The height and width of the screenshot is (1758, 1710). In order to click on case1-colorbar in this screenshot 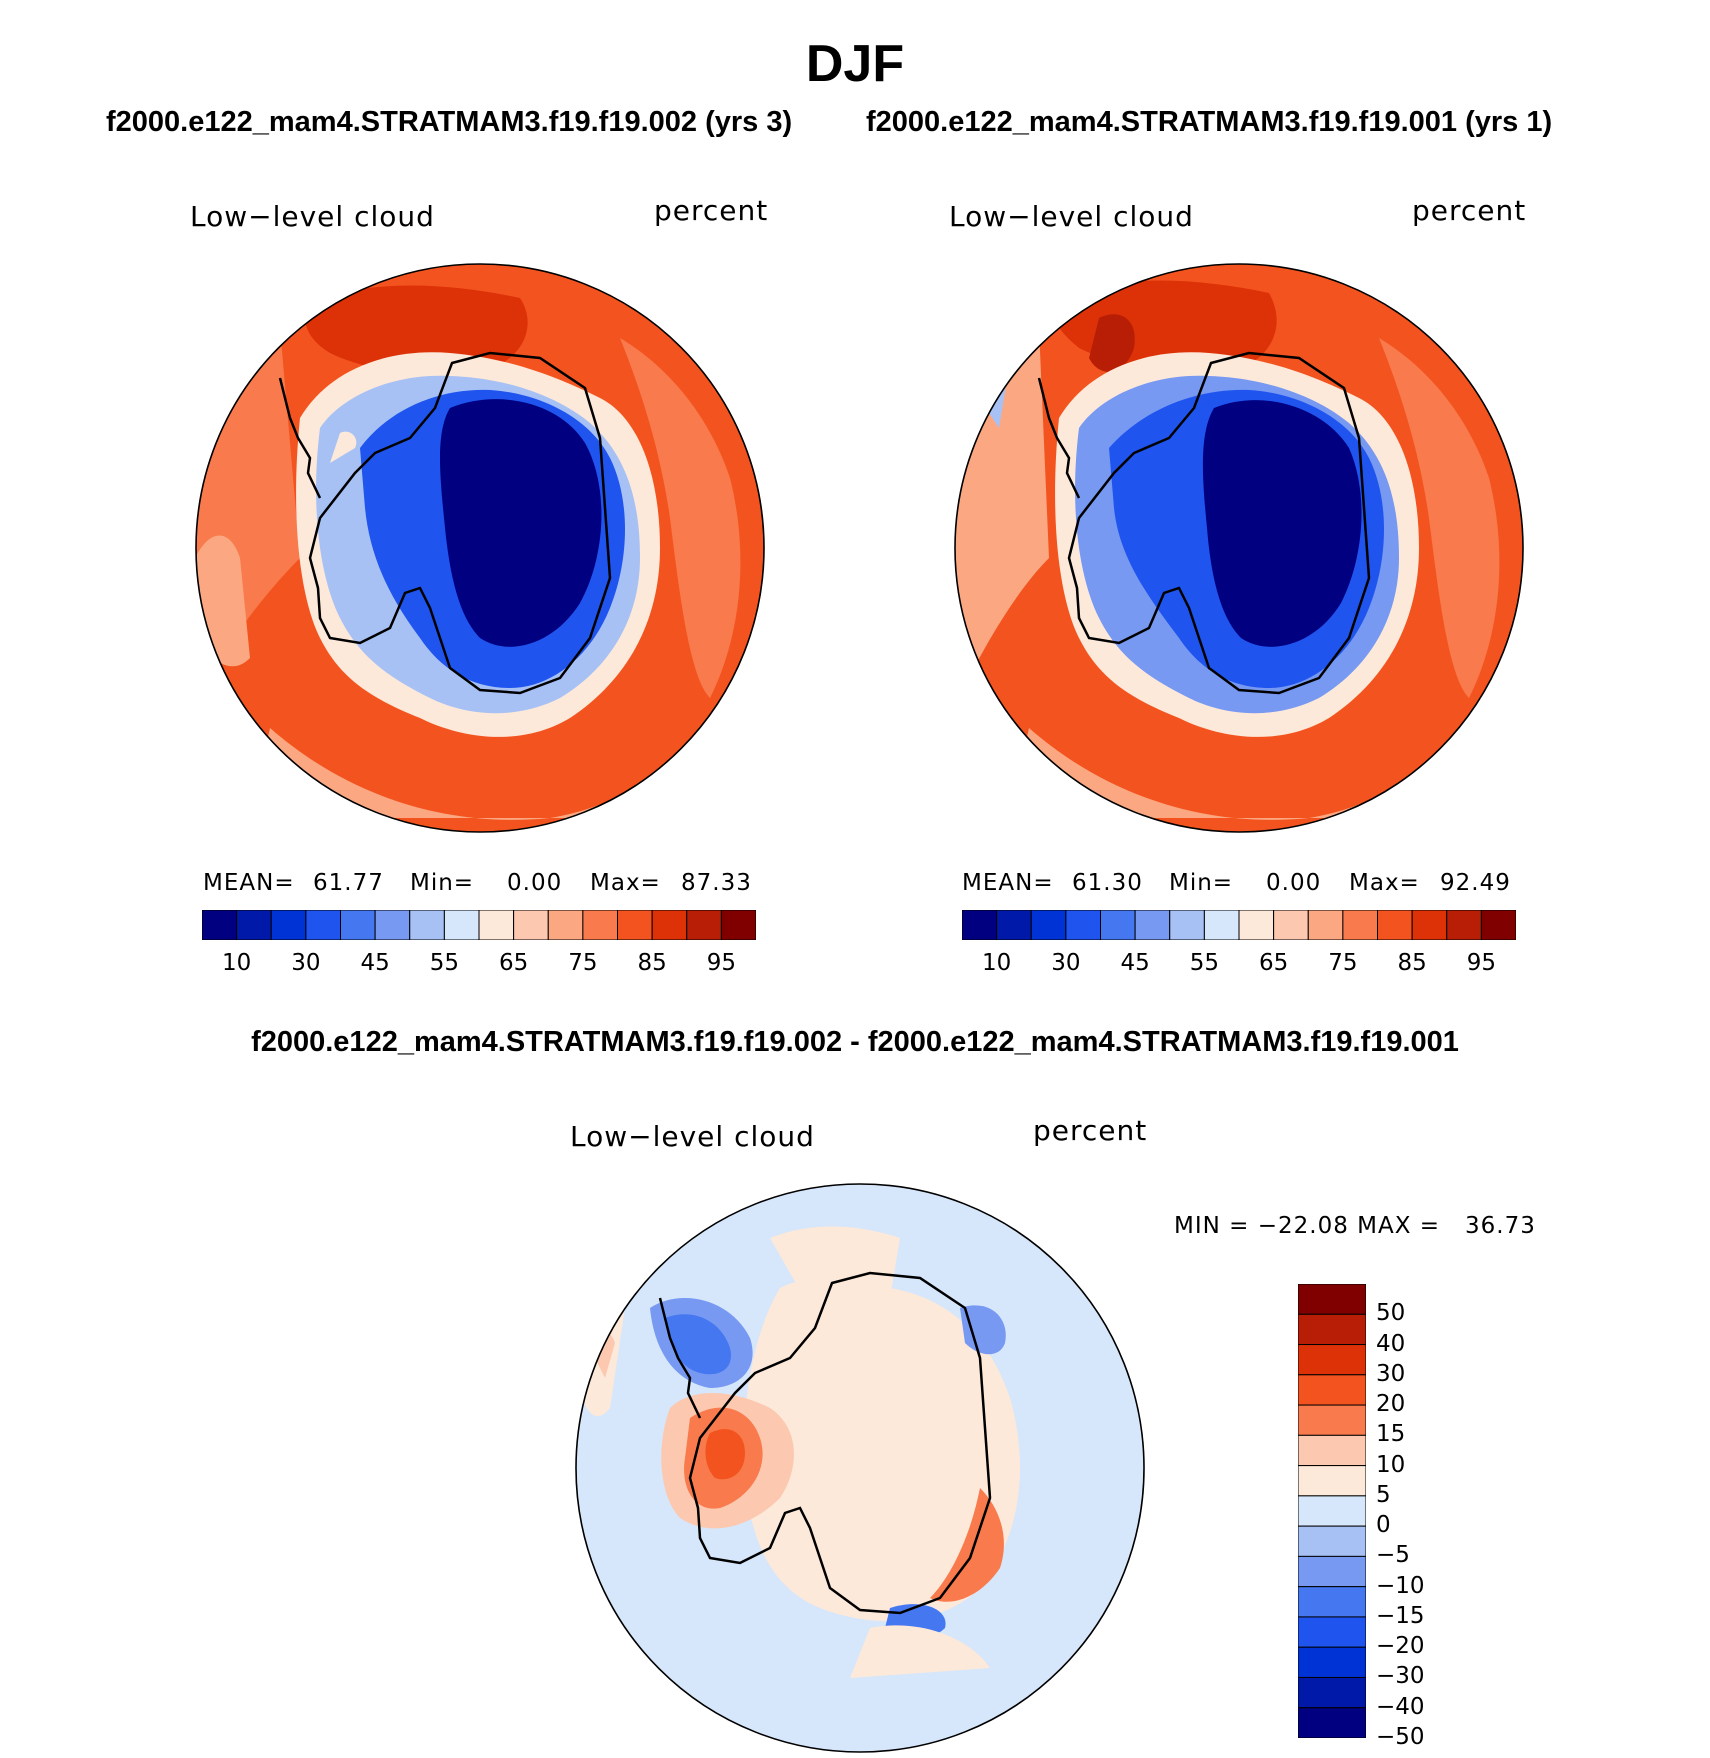, I will do `click(479, 925)`.